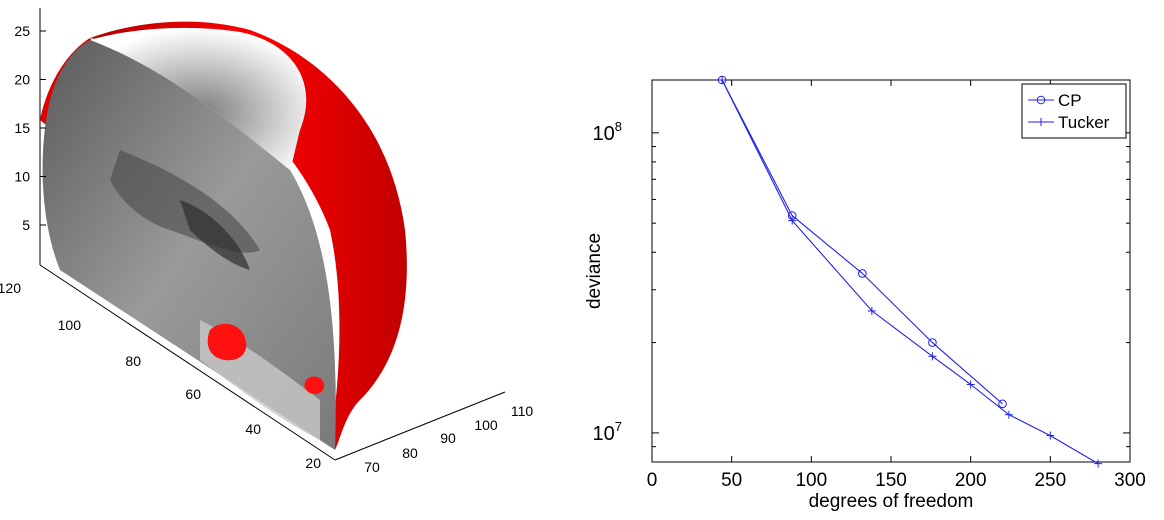  What do you see at coordinates (420, 426) in the screenshot?
I see `x-axis-line` at bounding box center [420, 426].